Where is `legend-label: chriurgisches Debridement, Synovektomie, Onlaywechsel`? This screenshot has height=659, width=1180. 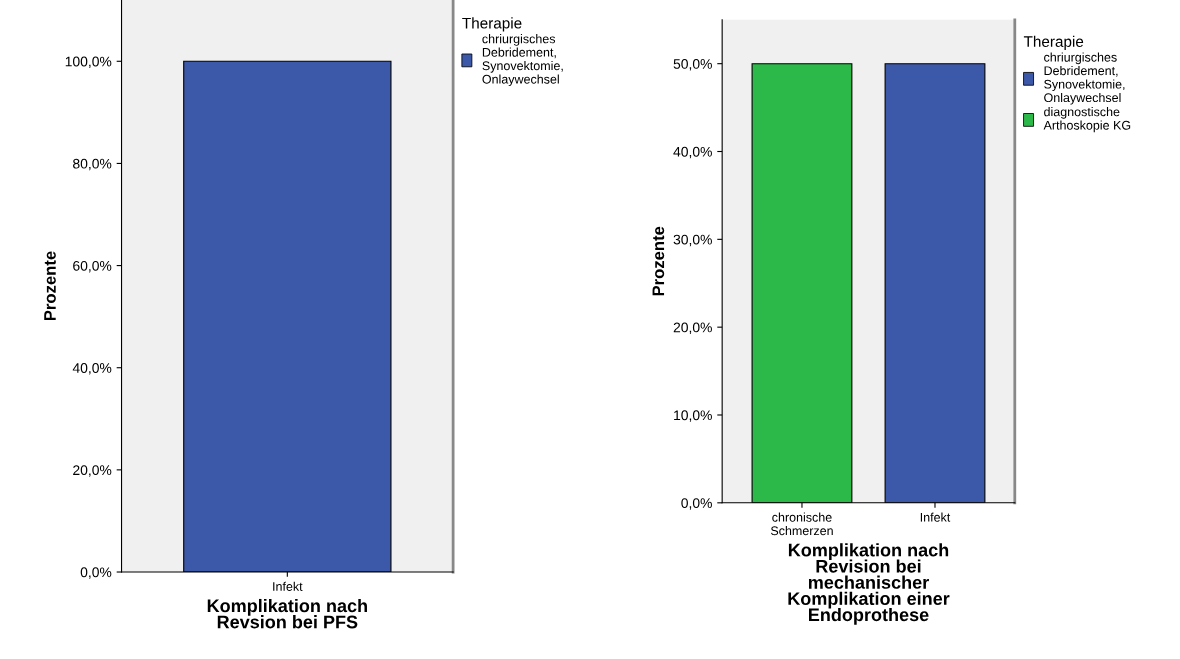 legend-label: chriurgisches Debridement, Synovektomie, Onlaywechsel is located at coordinates (522, 60).